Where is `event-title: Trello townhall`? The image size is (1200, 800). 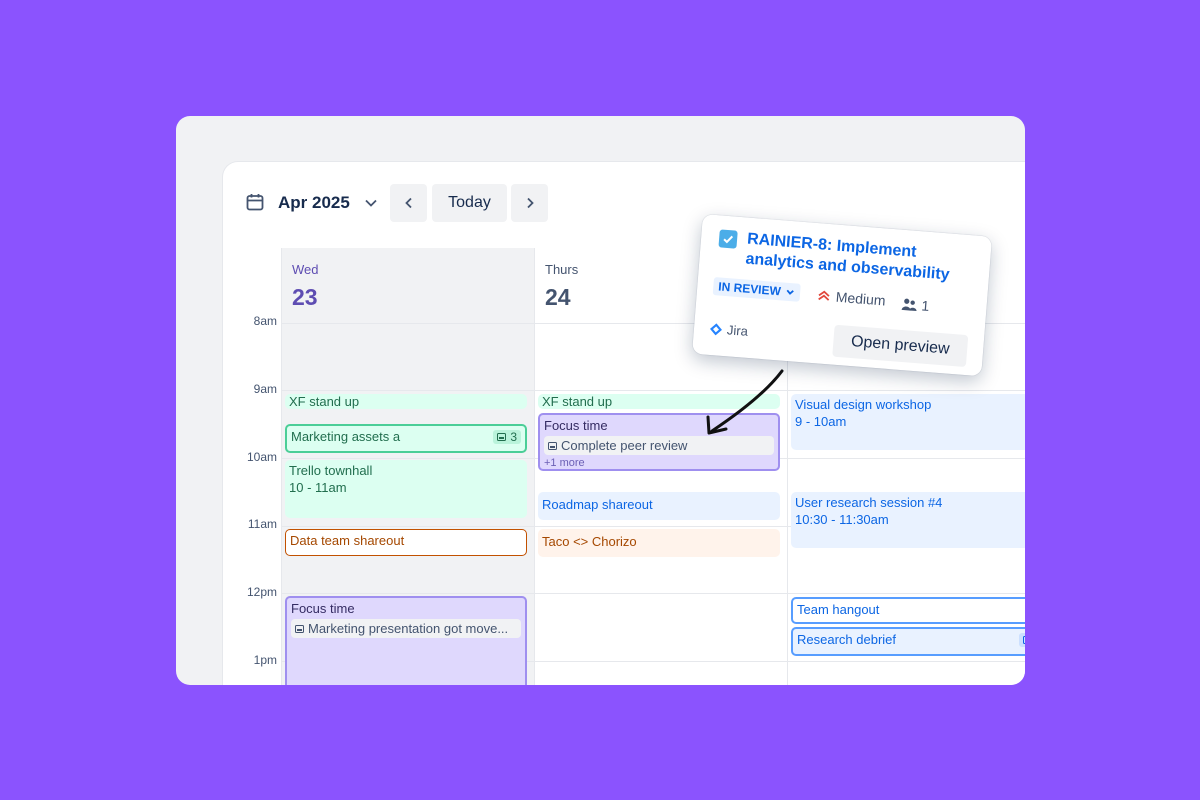
event-title: Trello townhall is located at coordinates (331, 470).